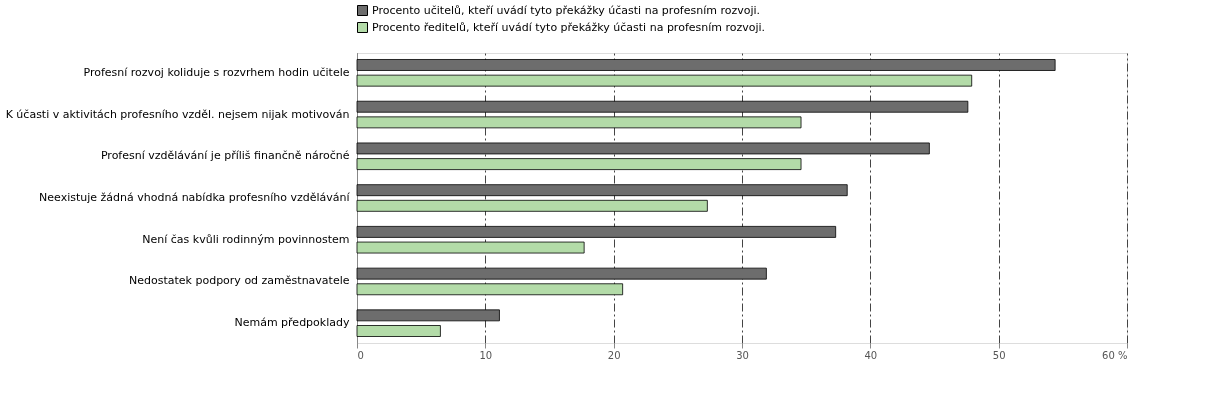 The image size is (1206, 409). What do you see at coordinates (216, 72) in the screenshot?
I see `y-tick-label: Profesní rozvoj koliduje s rozvrhem hodin učitele` at bounding box center [216, 72].